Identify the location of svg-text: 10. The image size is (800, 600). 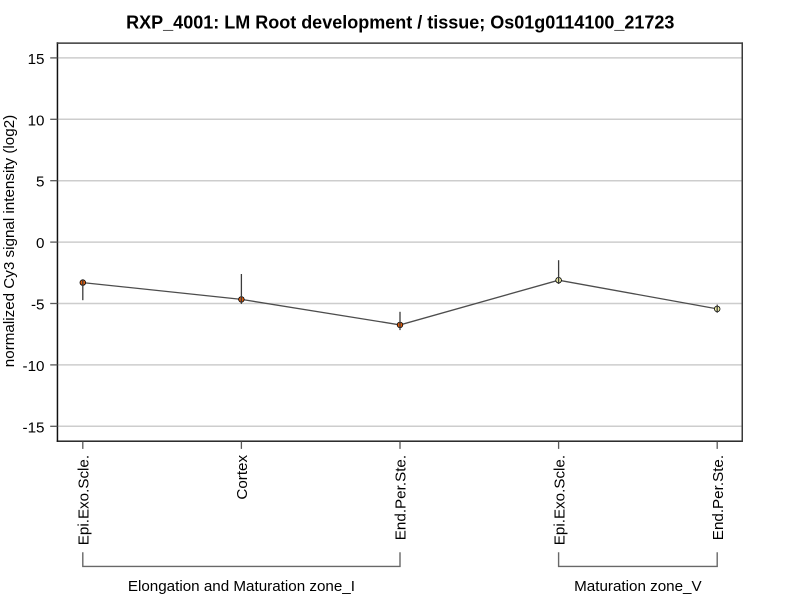
(36, 120).